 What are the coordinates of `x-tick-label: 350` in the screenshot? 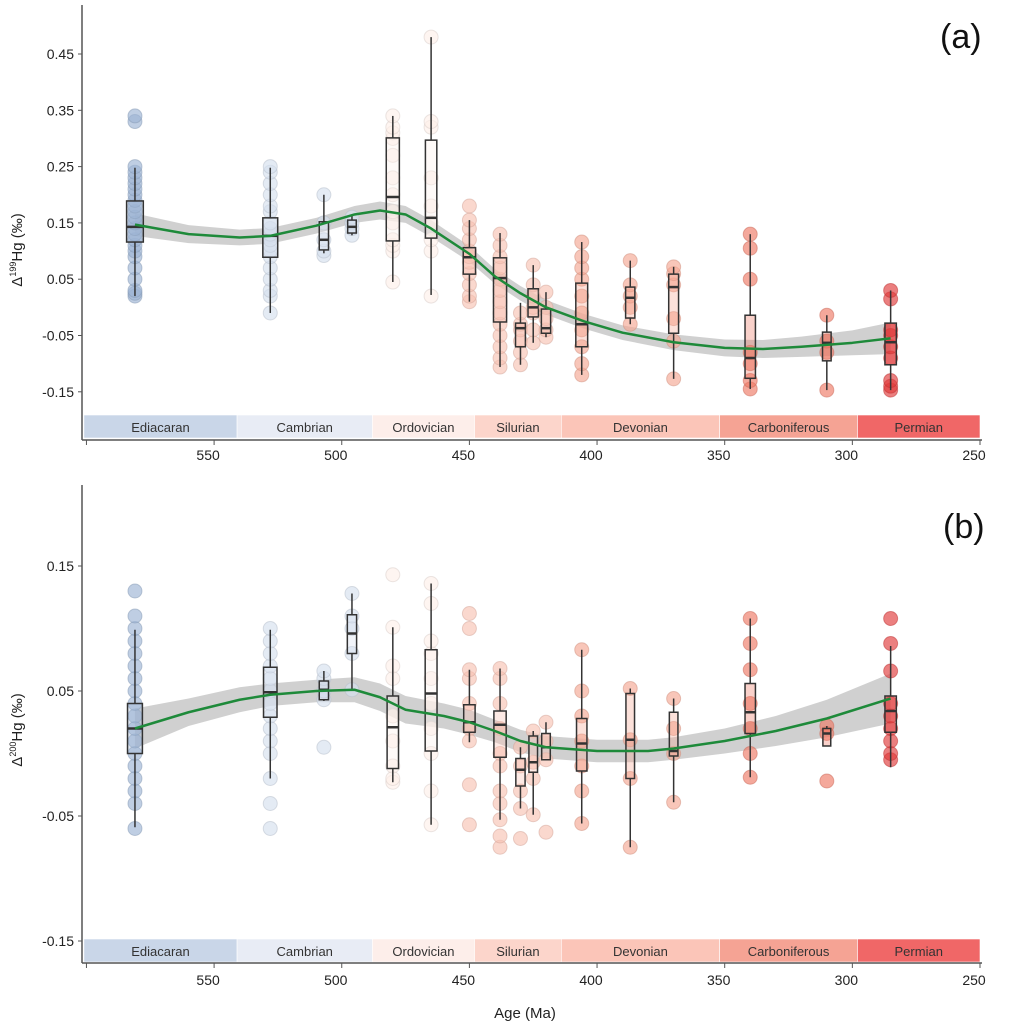 It's located at (719, 980).